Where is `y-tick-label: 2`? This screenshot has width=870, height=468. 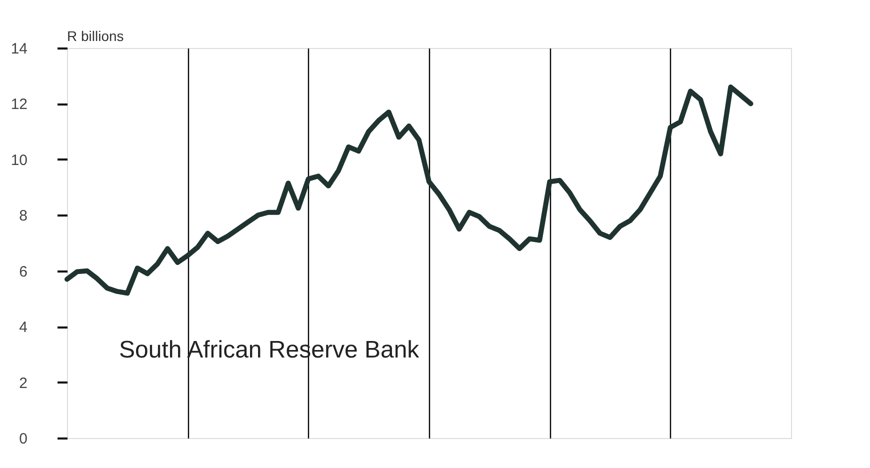 y-tick-label: 2 is located at coordinates (23, 383).